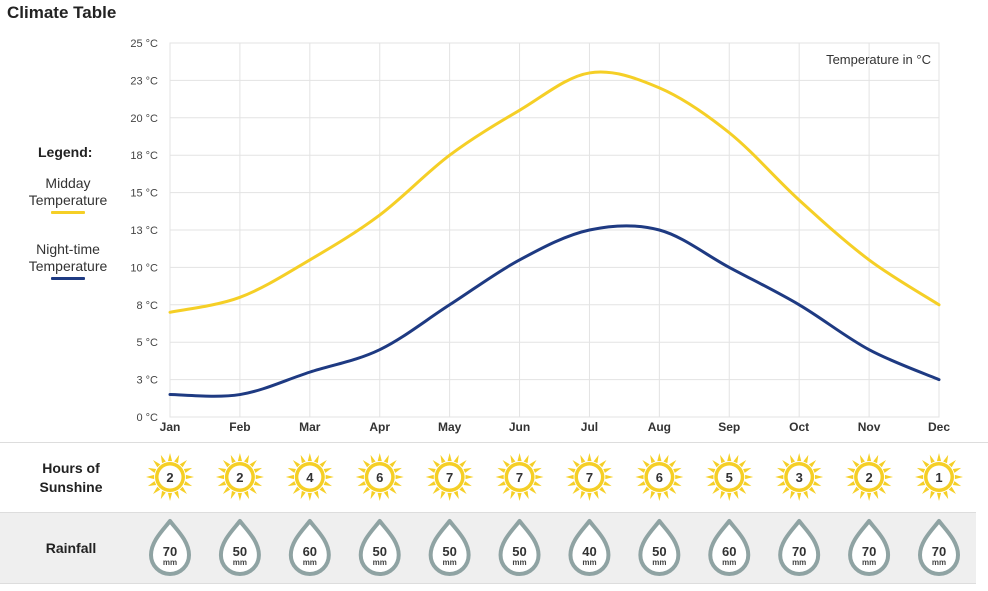 Image resolution: width=988 pixels, height=591 pixels. What do you see at coordinates (519, 477) in the screenshot?
I see `sunshine-value: 7` at bounding box center [519, 477].